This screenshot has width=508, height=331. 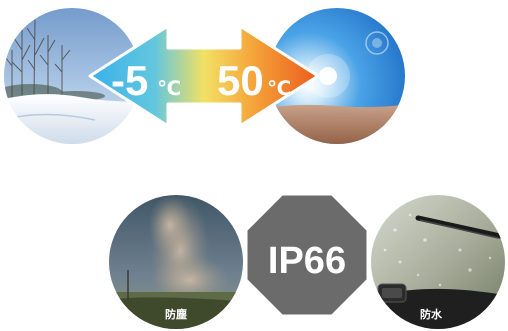 What do you see at coordinates (431, 314) in the screenshot?
I see `water-proof-caption: 防水` at bounding box center [431, 314].